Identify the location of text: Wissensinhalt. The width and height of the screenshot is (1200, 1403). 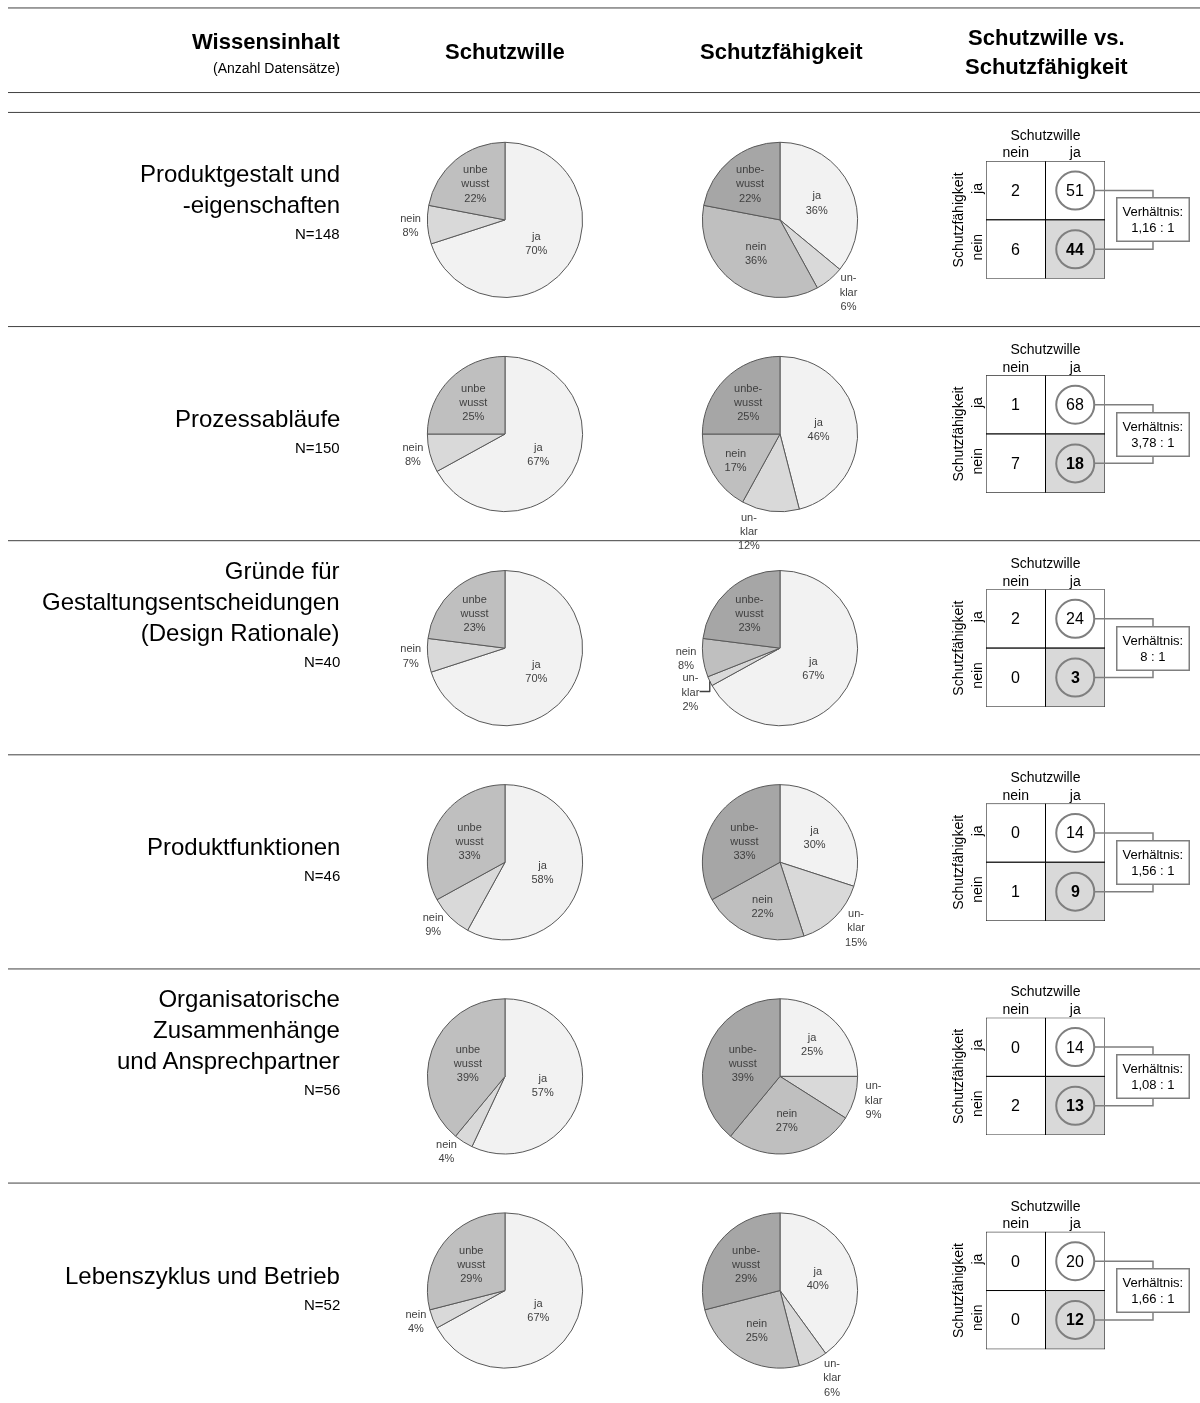
(266, 41).